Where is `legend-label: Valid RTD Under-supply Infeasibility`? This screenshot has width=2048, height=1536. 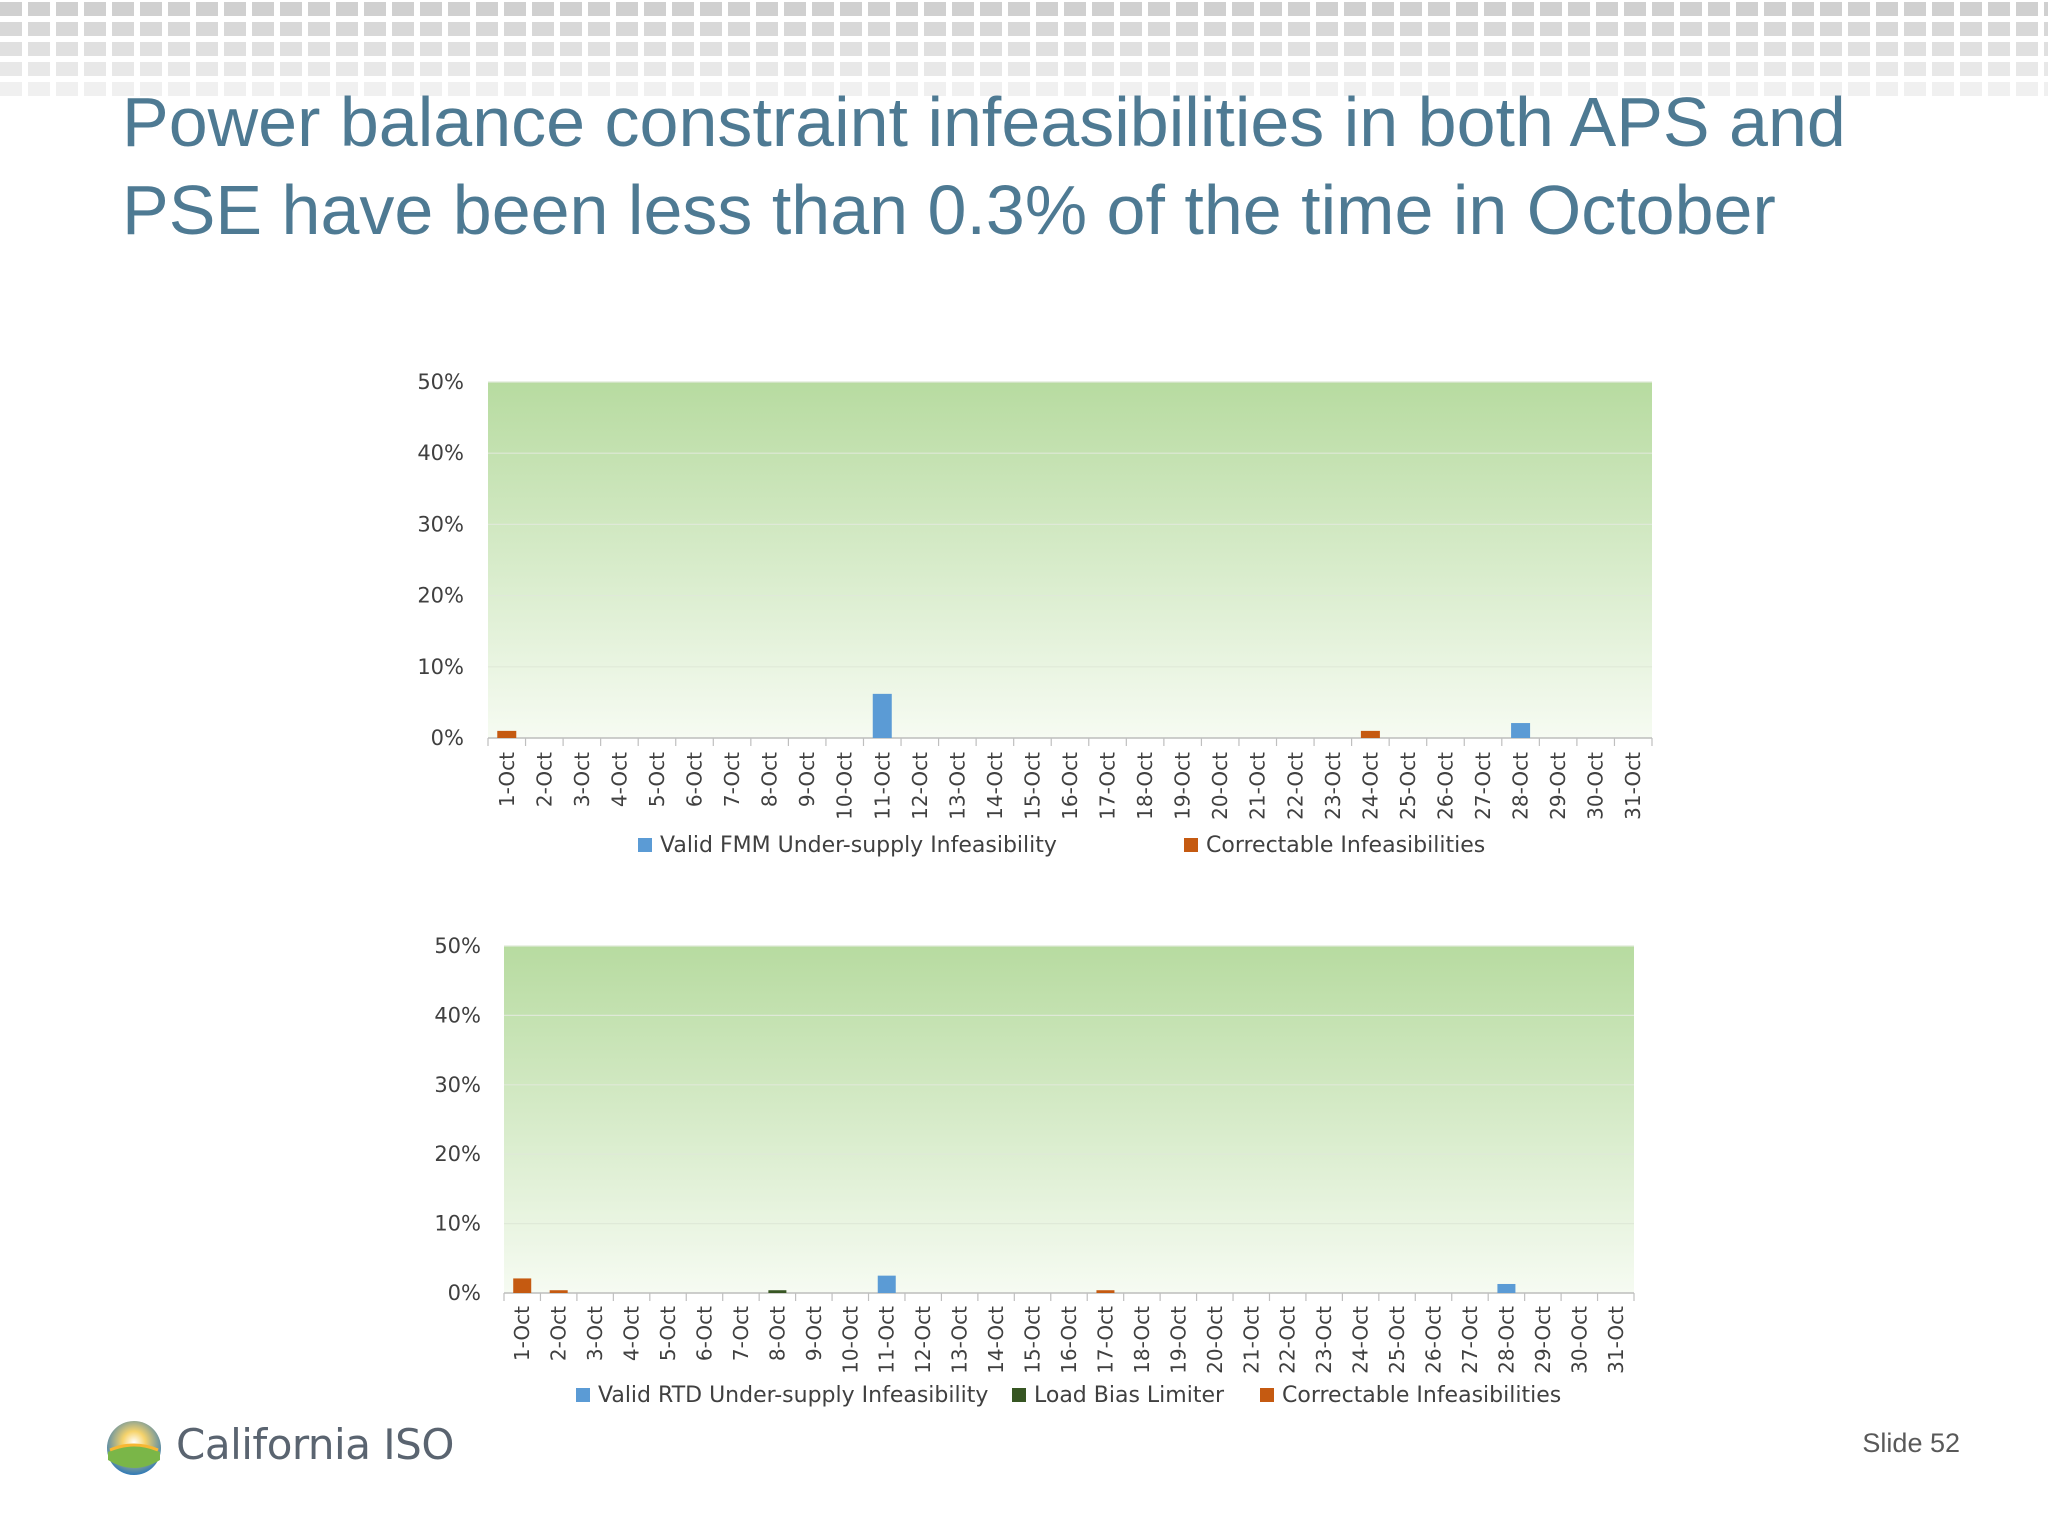
legend-label: Valid RTD Under-supply Infeasibility is located at coordinates (793, 1395).